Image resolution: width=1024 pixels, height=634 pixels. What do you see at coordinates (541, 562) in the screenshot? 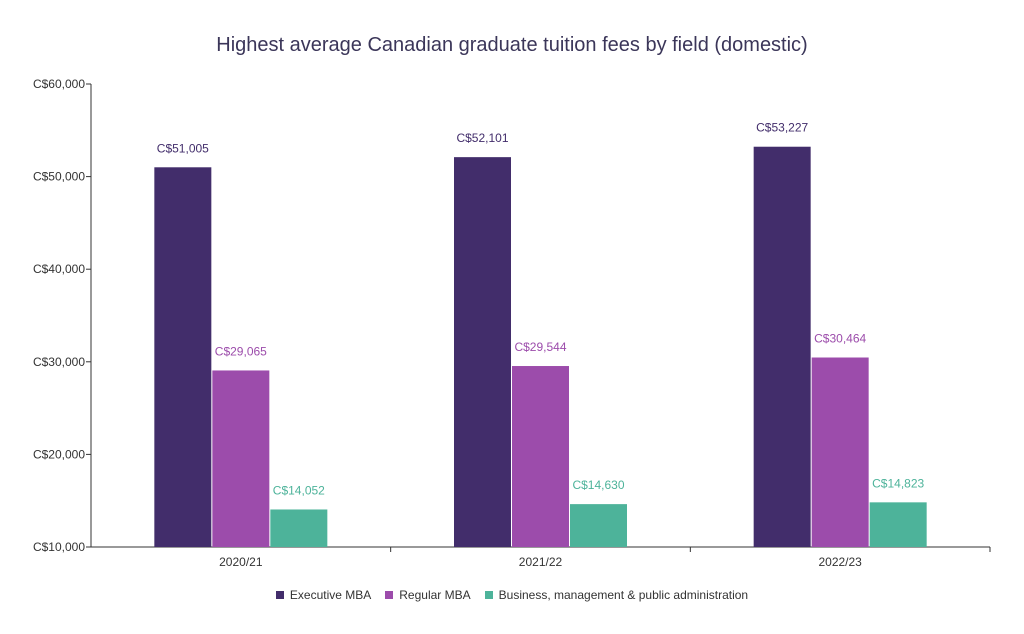
I see `x-tick-label: 2021/22` at bounding box center [541, 562].